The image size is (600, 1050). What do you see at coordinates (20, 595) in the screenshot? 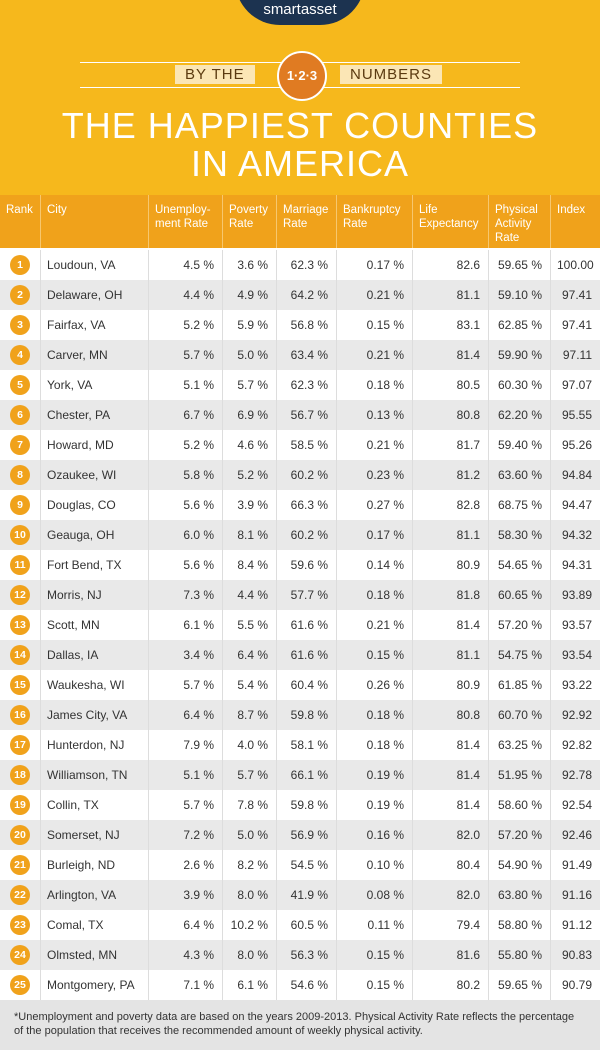
I see `rank-badge: 12` at bounding box center [20, 595].